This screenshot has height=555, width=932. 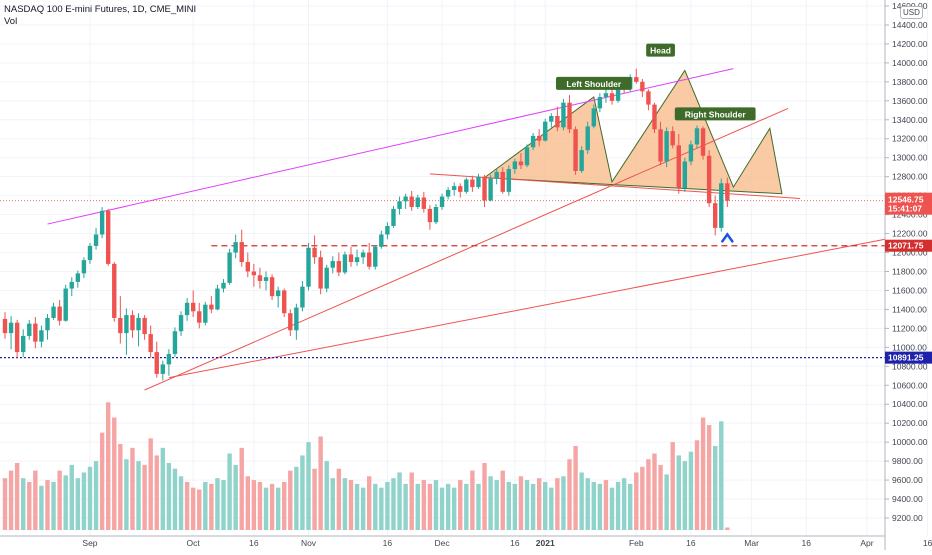 What do you see at coordinates (907, 461) in the screenshot?
I see `price-tick-label: 9800.00` at bounding box center [907, 461].